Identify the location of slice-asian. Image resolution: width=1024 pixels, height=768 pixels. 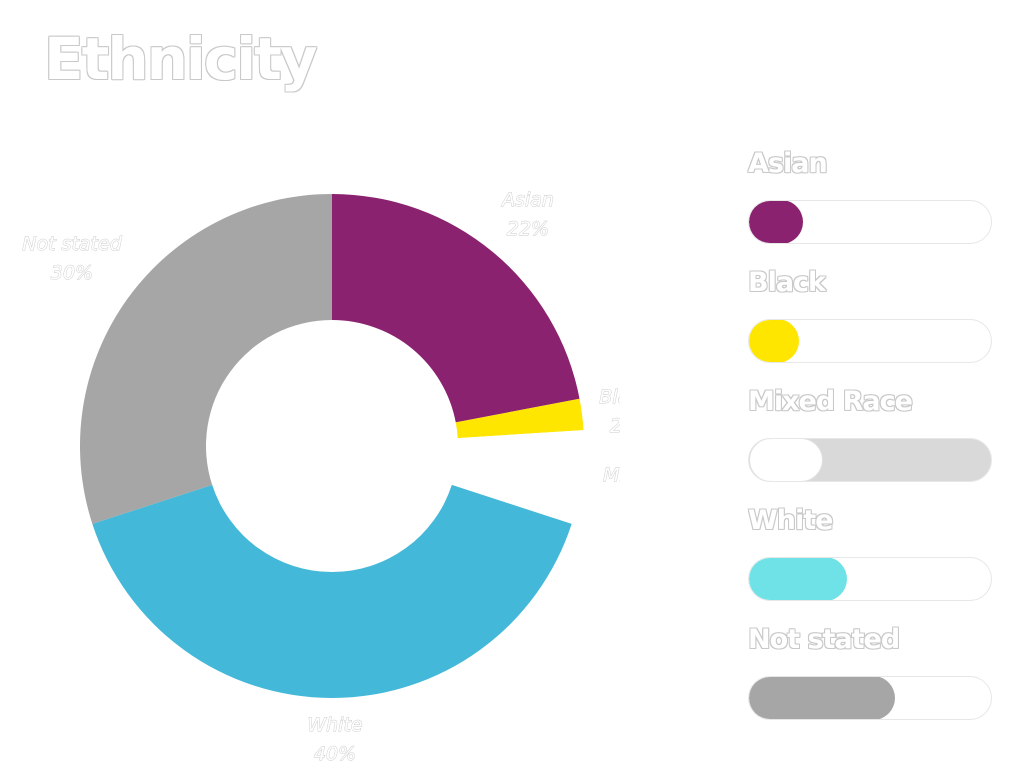
(456, 308).